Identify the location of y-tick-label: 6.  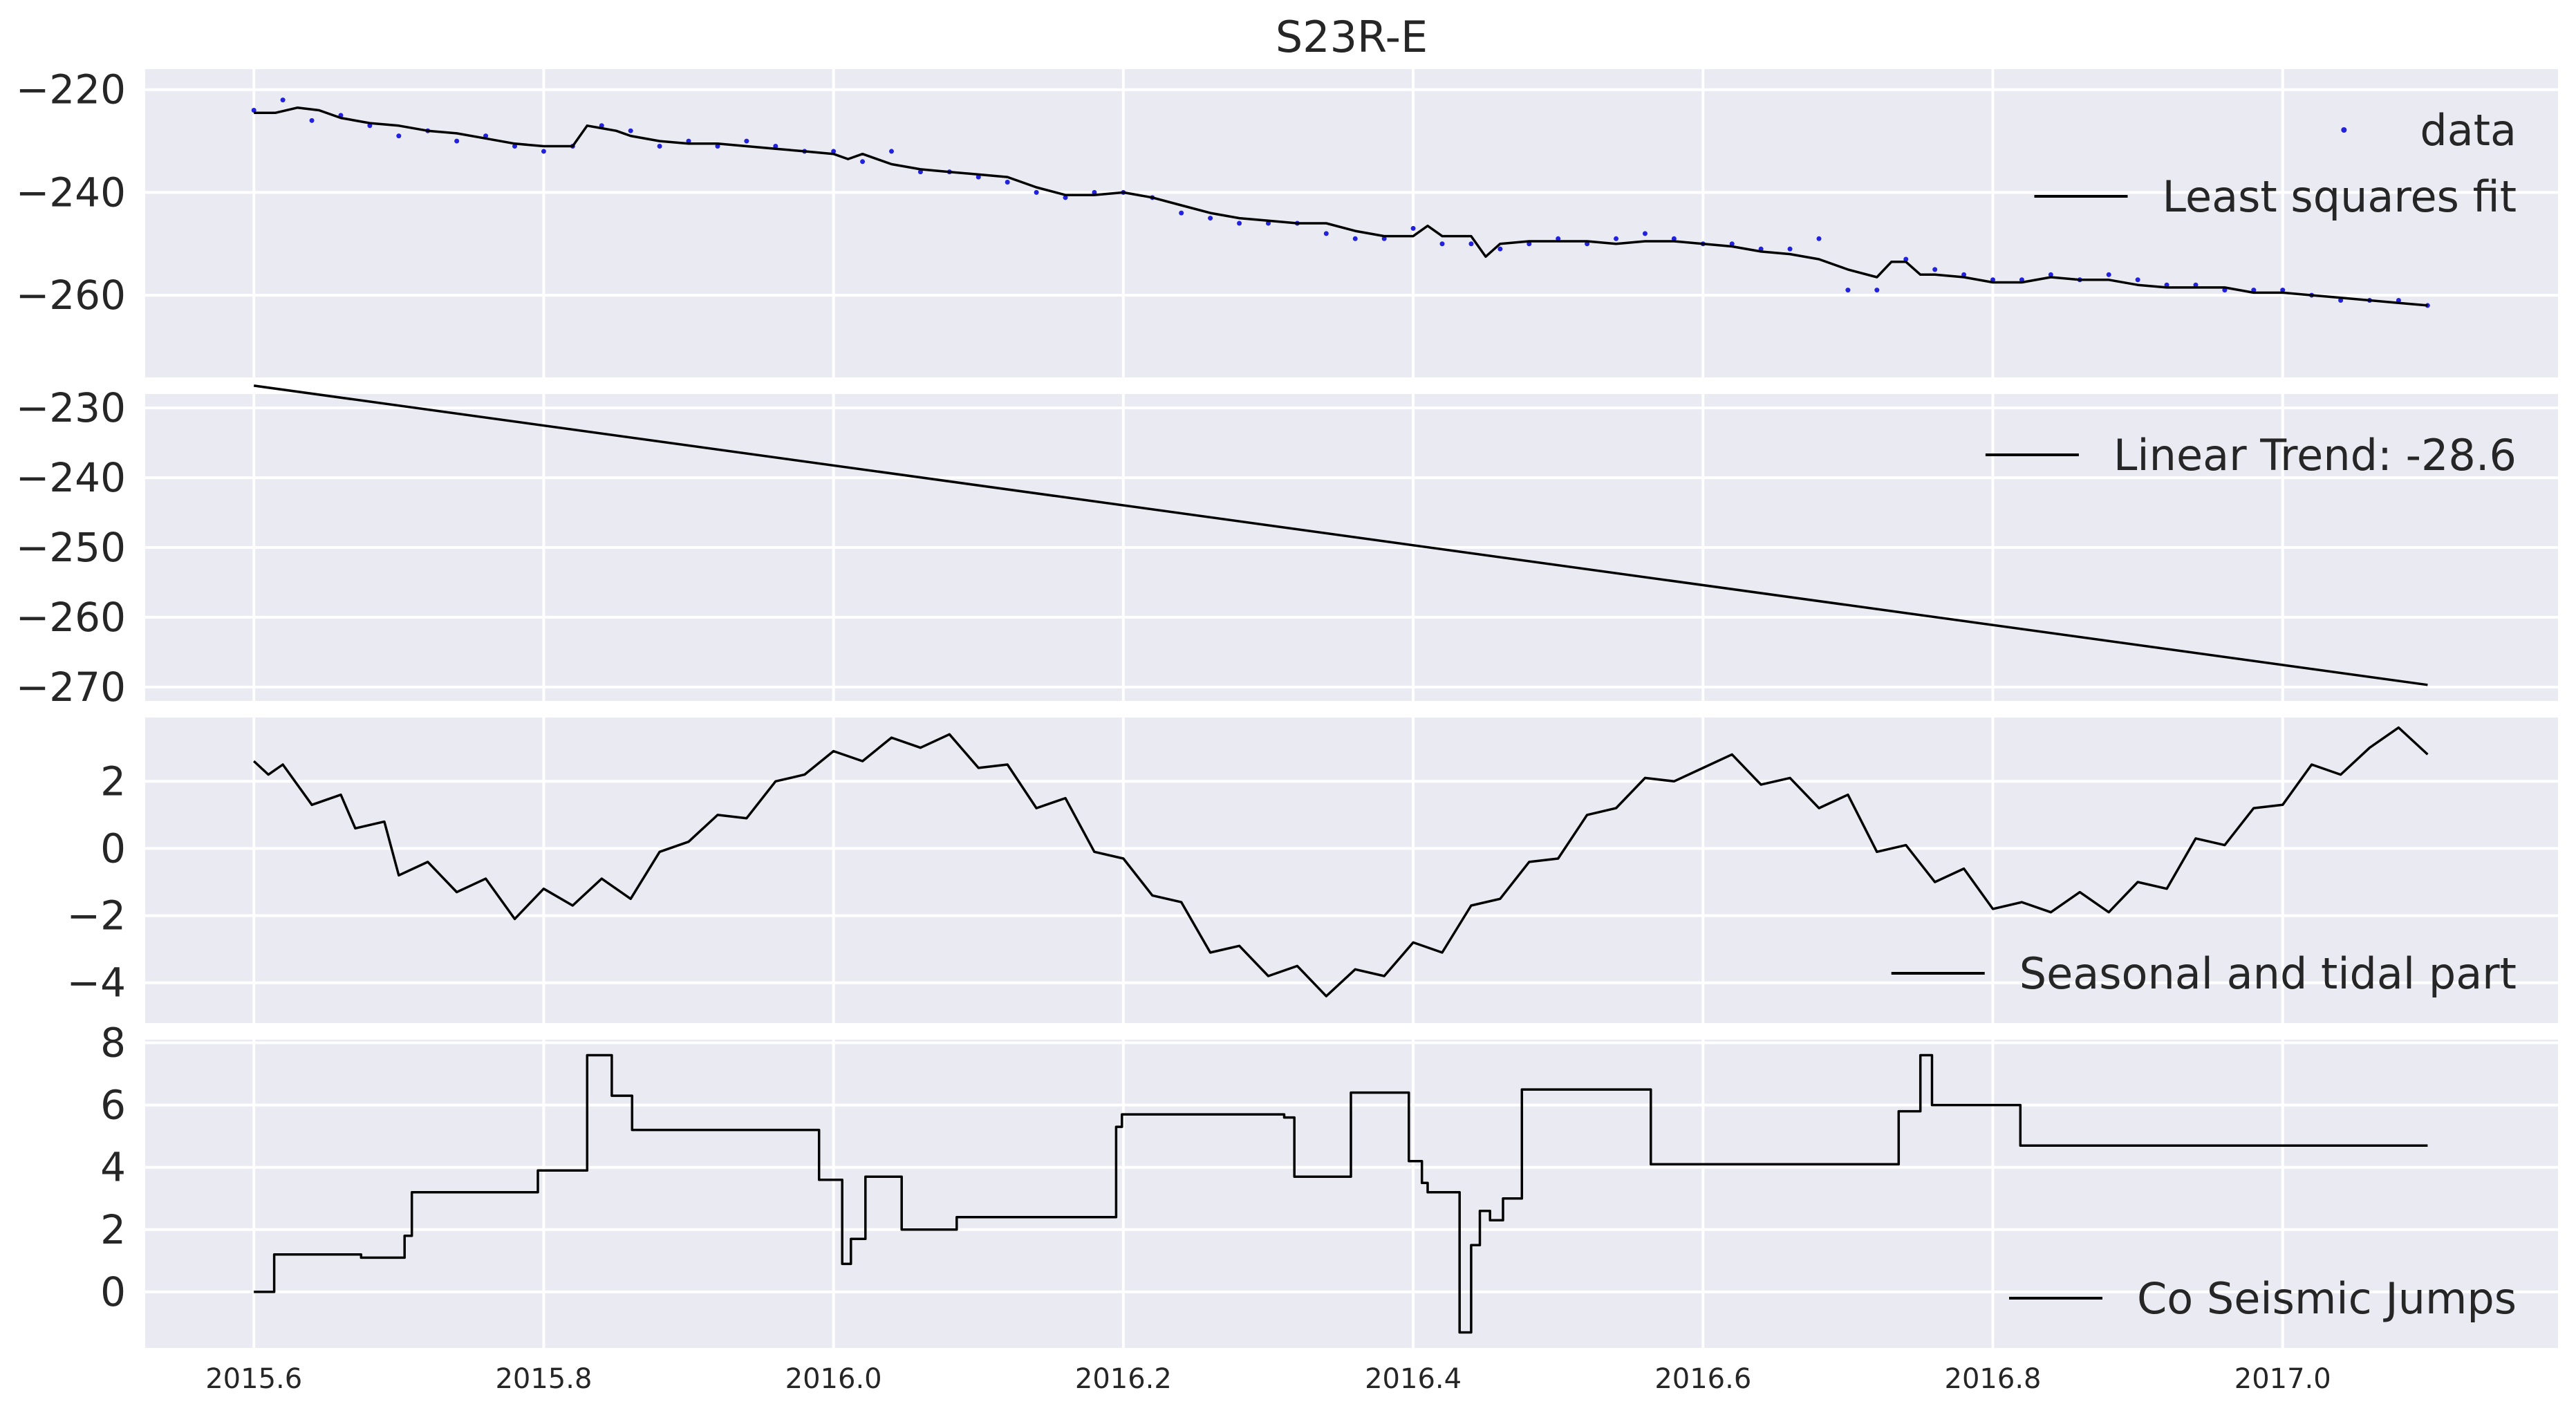
(113, 1105).